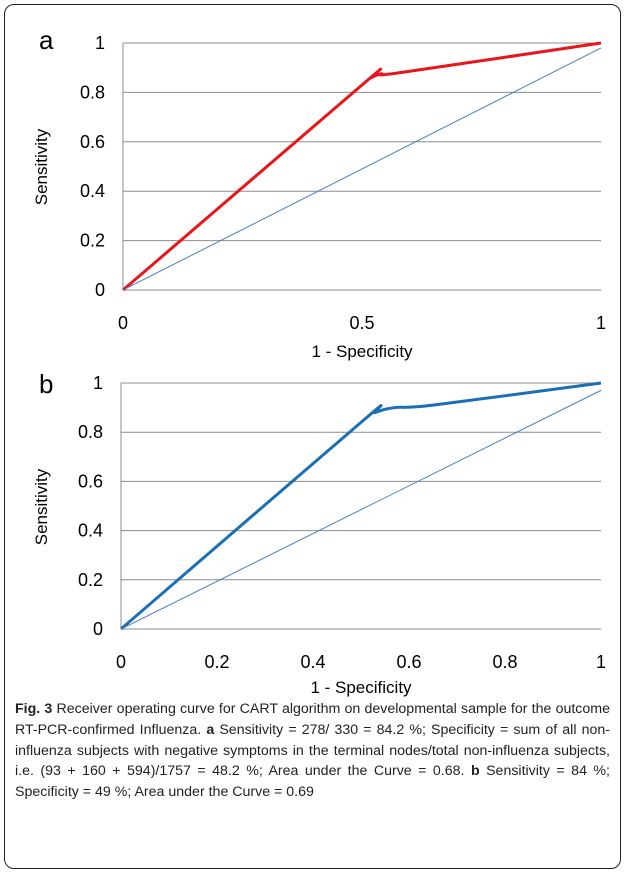 This screenshot has width=627, height=875. What do you see at coordinates (92, 92) in the screenshot?
I see `y-tick-label-a-4: 0.8` at bounding box center [92, 92].